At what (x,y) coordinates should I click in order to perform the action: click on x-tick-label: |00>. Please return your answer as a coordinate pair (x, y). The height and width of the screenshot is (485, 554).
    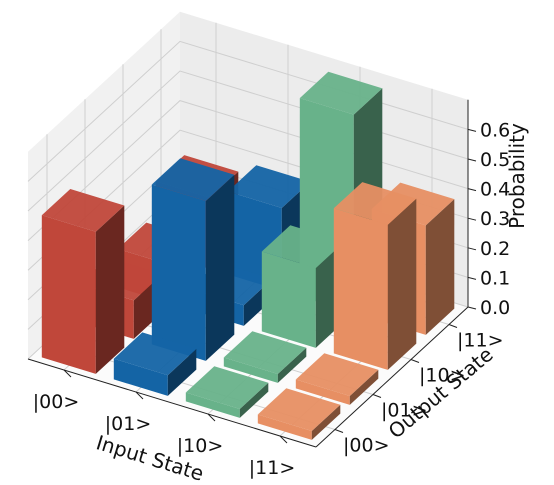
    Looking at the image, I should click on (56, 402).